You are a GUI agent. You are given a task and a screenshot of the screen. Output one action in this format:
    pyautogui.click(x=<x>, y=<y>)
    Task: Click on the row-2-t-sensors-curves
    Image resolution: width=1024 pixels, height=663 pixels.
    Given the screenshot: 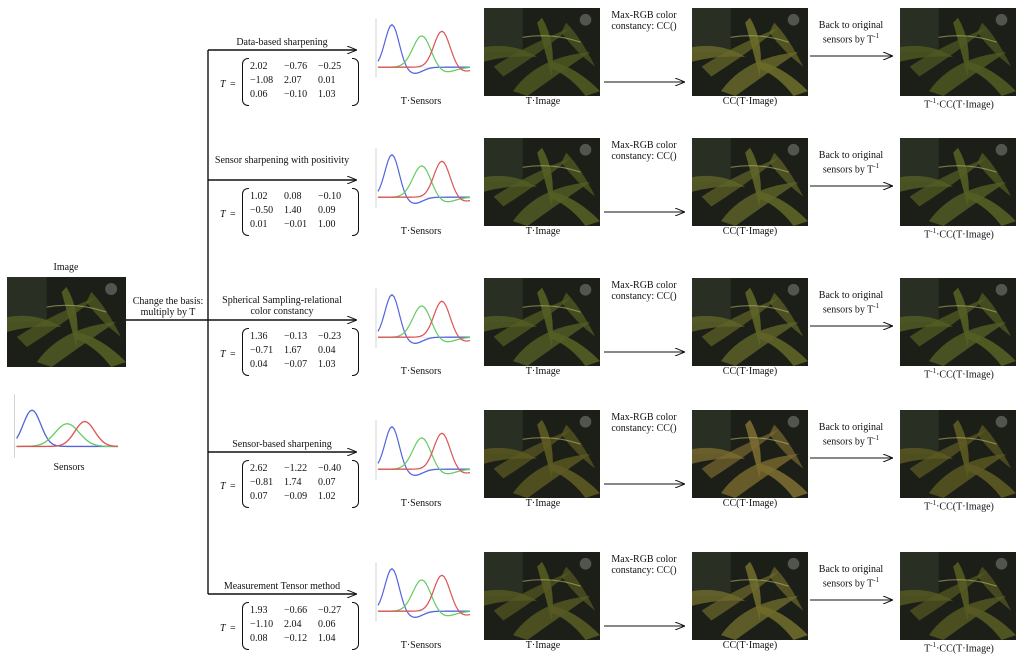 What is the action you would take?
    pyautogui.click(x=423, y=178)
    